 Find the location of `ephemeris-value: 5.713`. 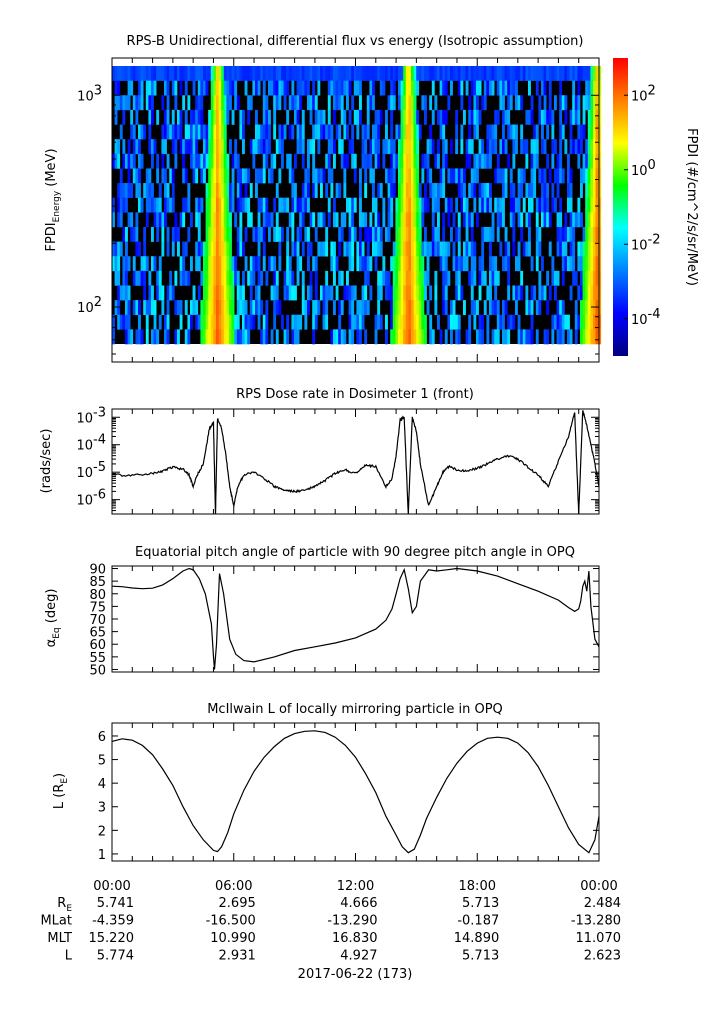

ephemeris-value: 5.713 is located at coordinates (480, 903).